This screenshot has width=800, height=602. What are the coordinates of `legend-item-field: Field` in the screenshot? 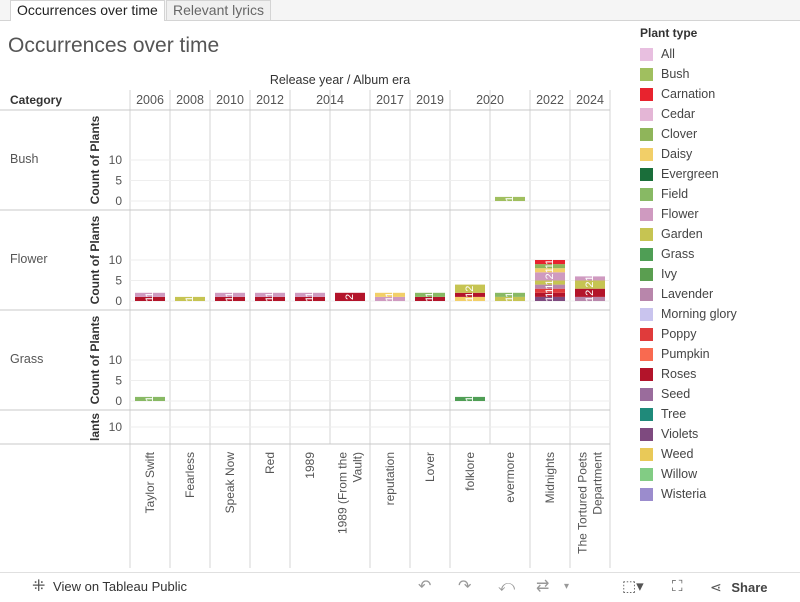 It's located at (720, 194).